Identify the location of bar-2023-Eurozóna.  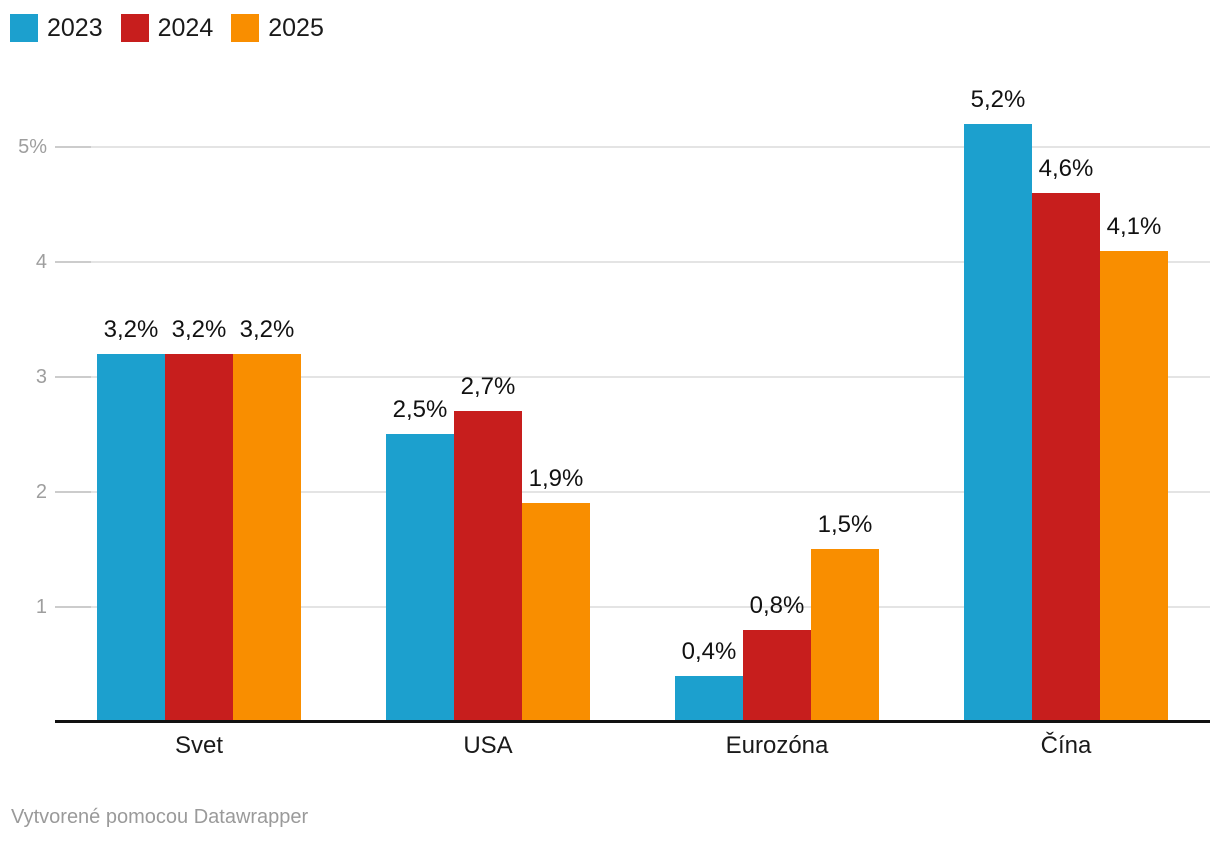
(709, 699).